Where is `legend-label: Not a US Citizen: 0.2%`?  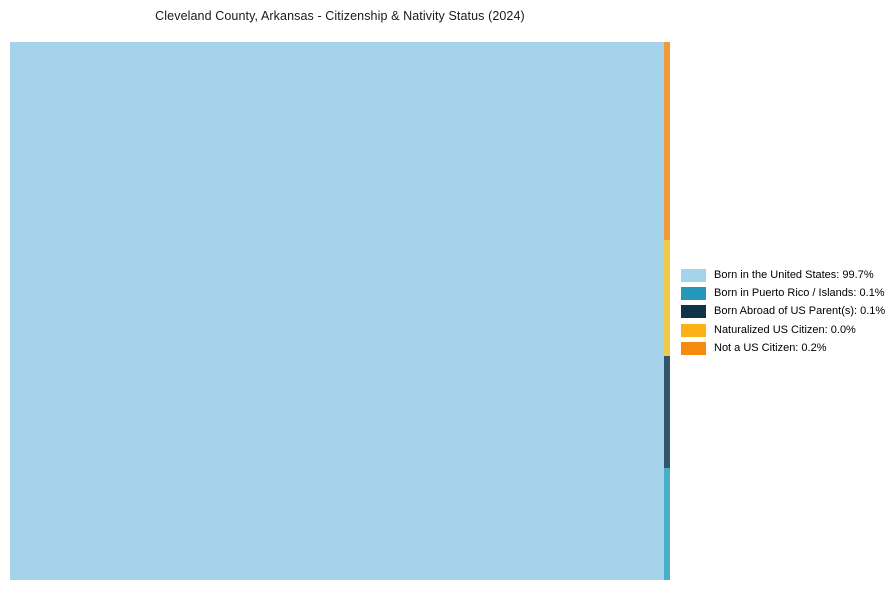
legend-label: Not a US Citizen: 0.2% is located at coordinates (770, 348).